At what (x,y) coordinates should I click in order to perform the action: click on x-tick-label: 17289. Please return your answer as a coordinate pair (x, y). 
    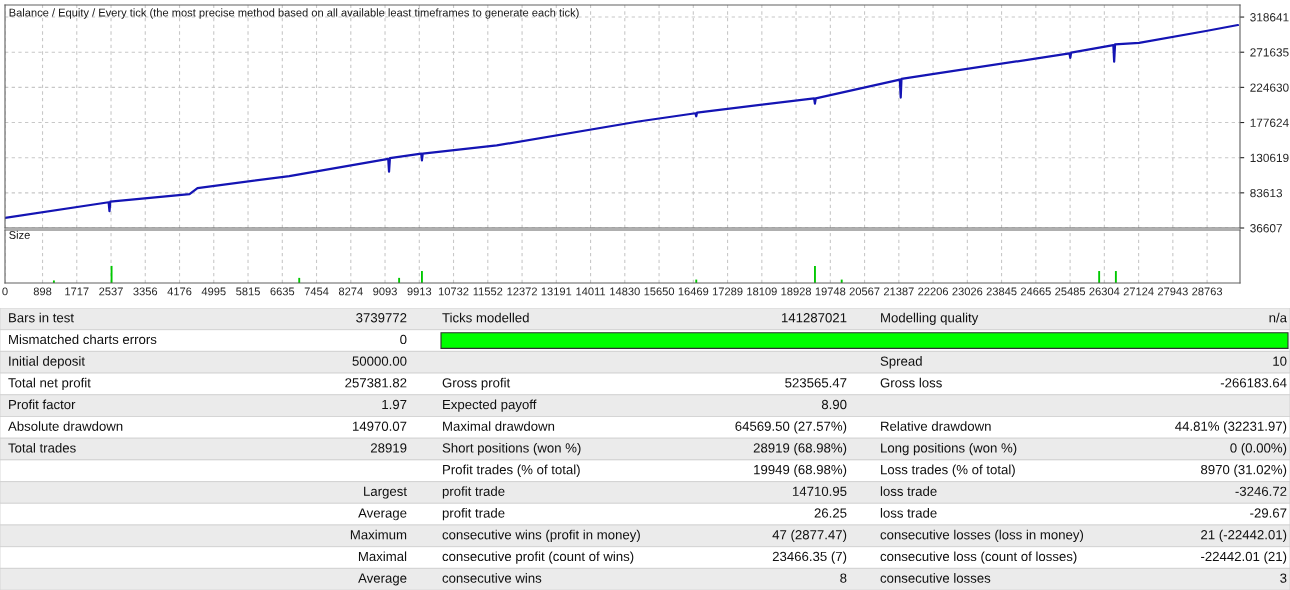
    Looking at the image, I should click on (727, 291).